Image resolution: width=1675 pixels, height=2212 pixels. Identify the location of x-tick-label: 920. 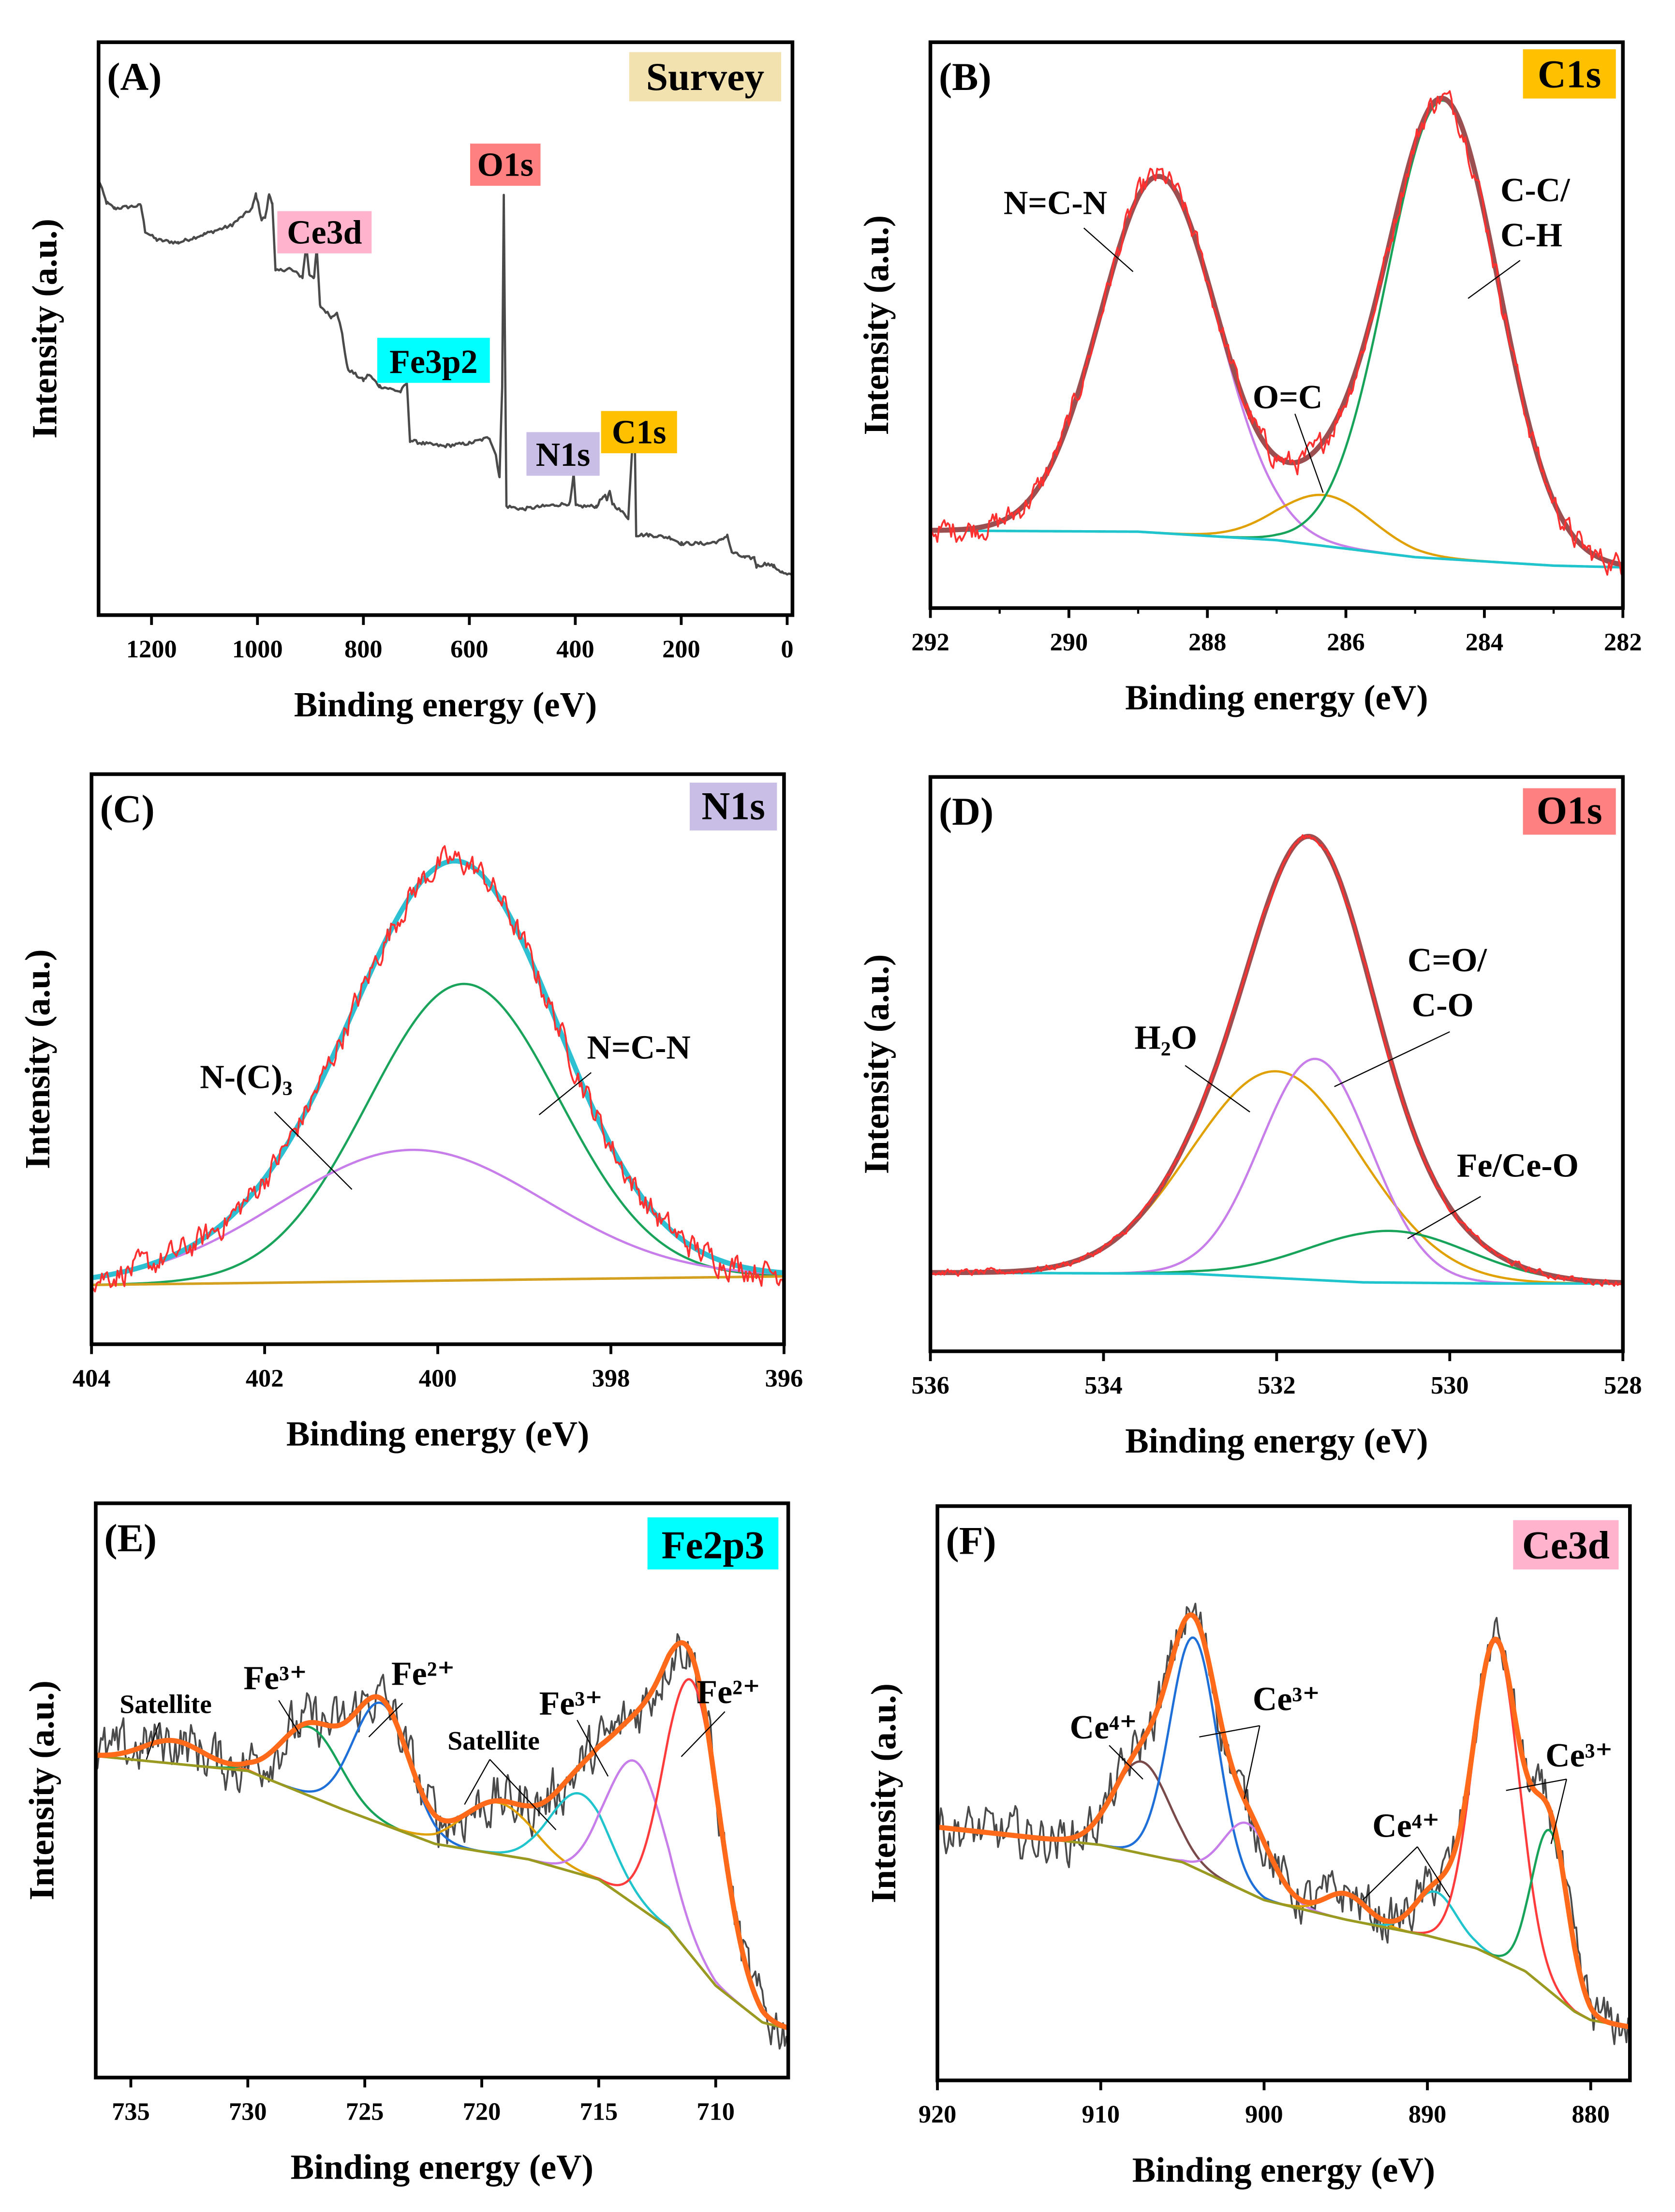
(938, 2114).